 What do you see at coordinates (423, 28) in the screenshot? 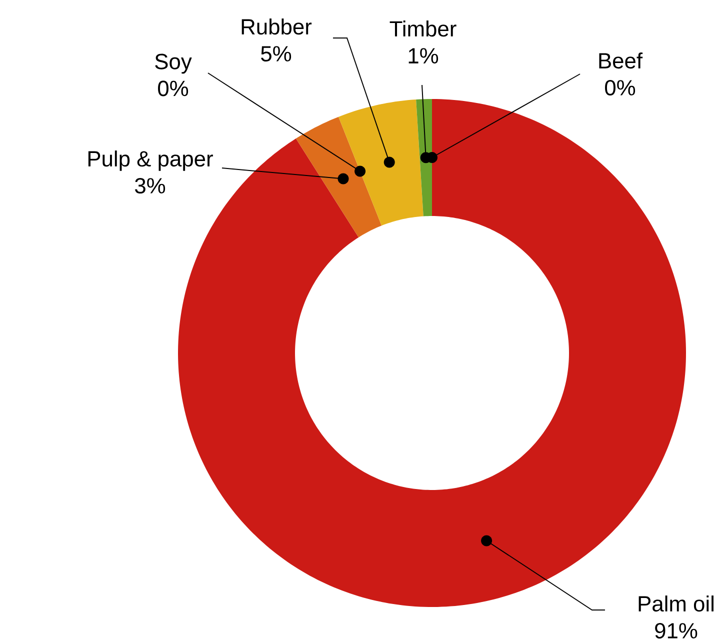
I see `slice-label: Timber` at bounding box center [423, 28].